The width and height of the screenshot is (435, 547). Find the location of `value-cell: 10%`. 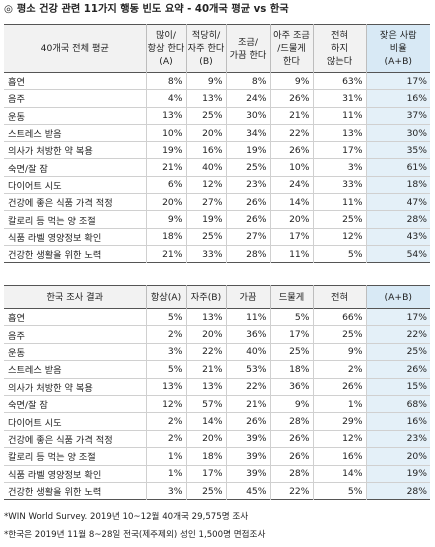

value-cell: 10% is located at coordinates (165, 133).